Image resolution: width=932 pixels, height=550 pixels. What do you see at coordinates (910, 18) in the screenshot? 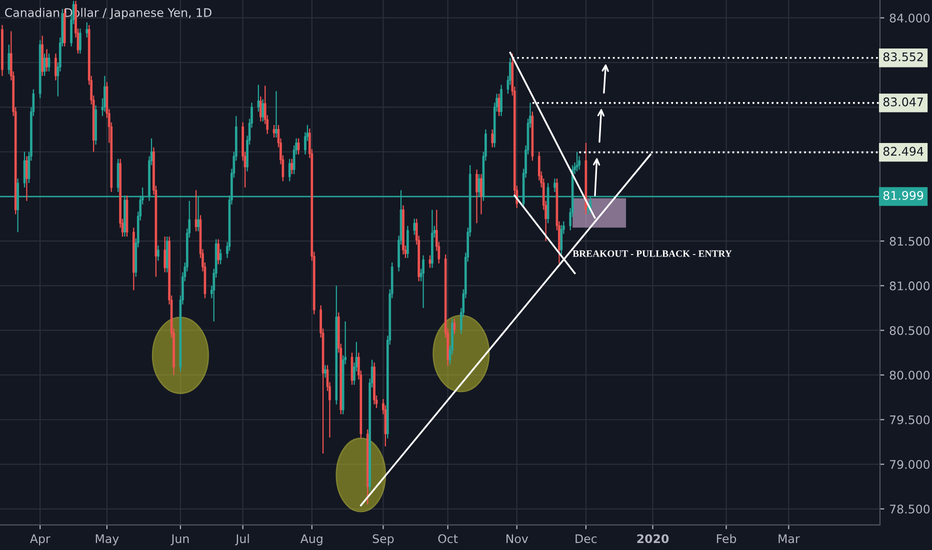
I see `y-tick-label: 84.000` at bounding box center [910, 18].